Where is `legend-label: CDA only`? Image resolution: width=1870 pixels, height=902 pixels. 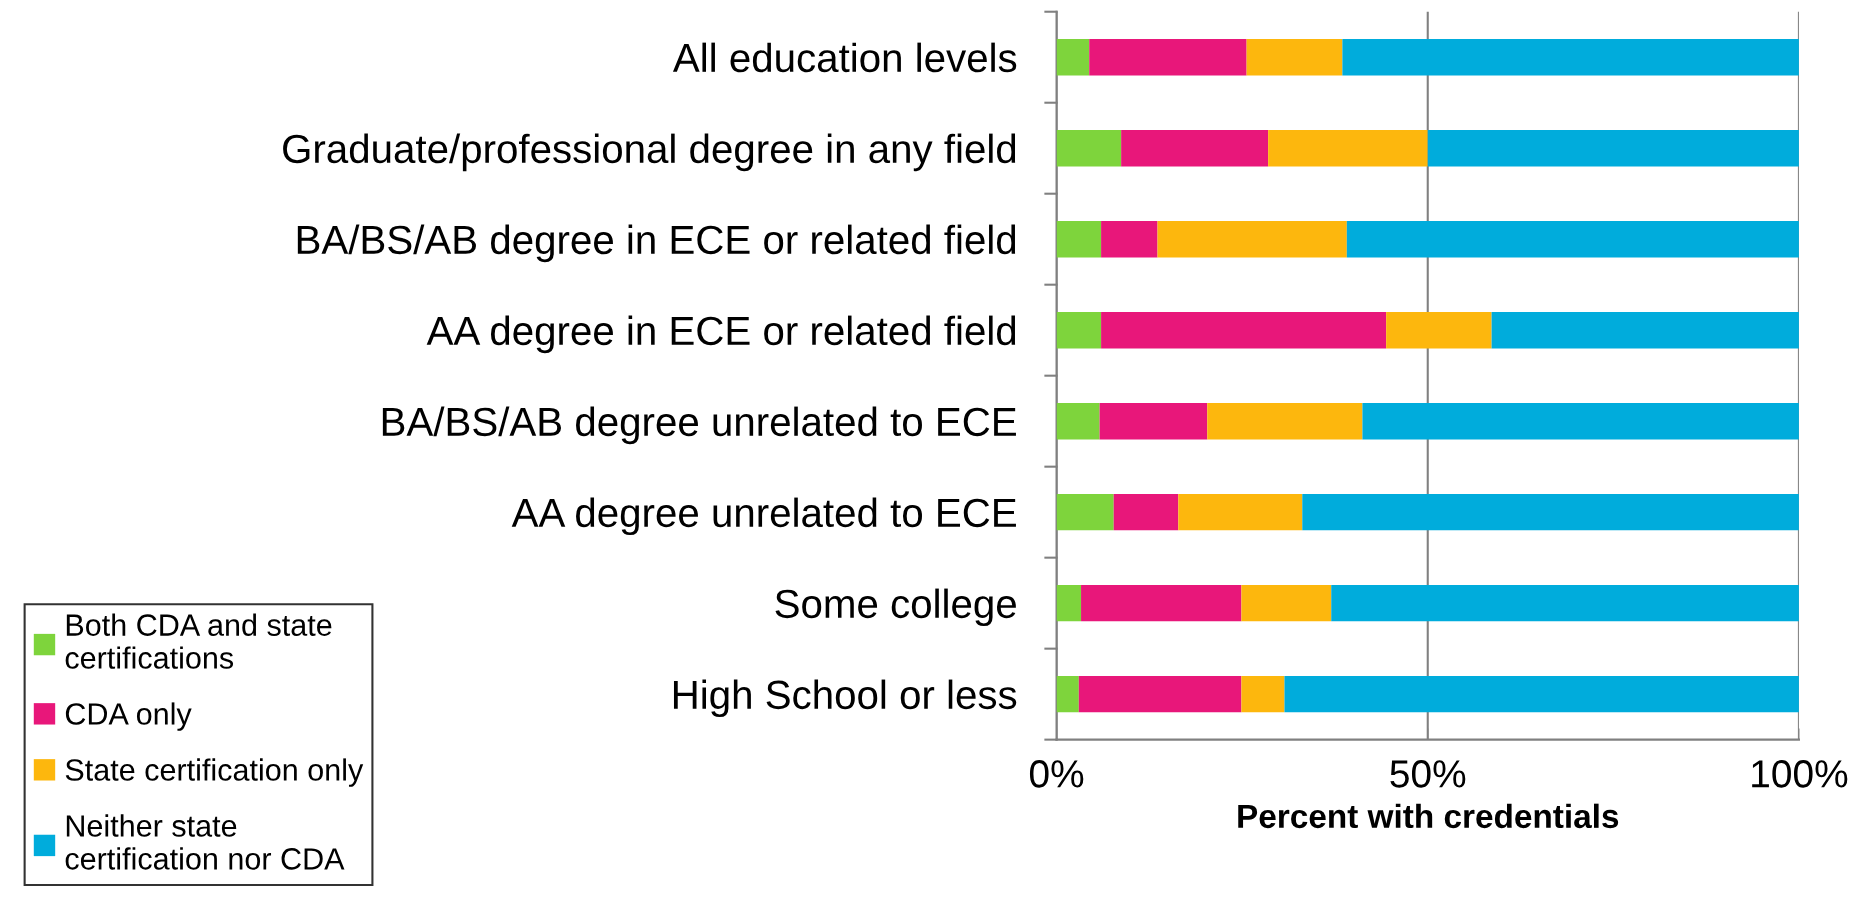
legend-label: CDA only is located at coordinates (128, 716).